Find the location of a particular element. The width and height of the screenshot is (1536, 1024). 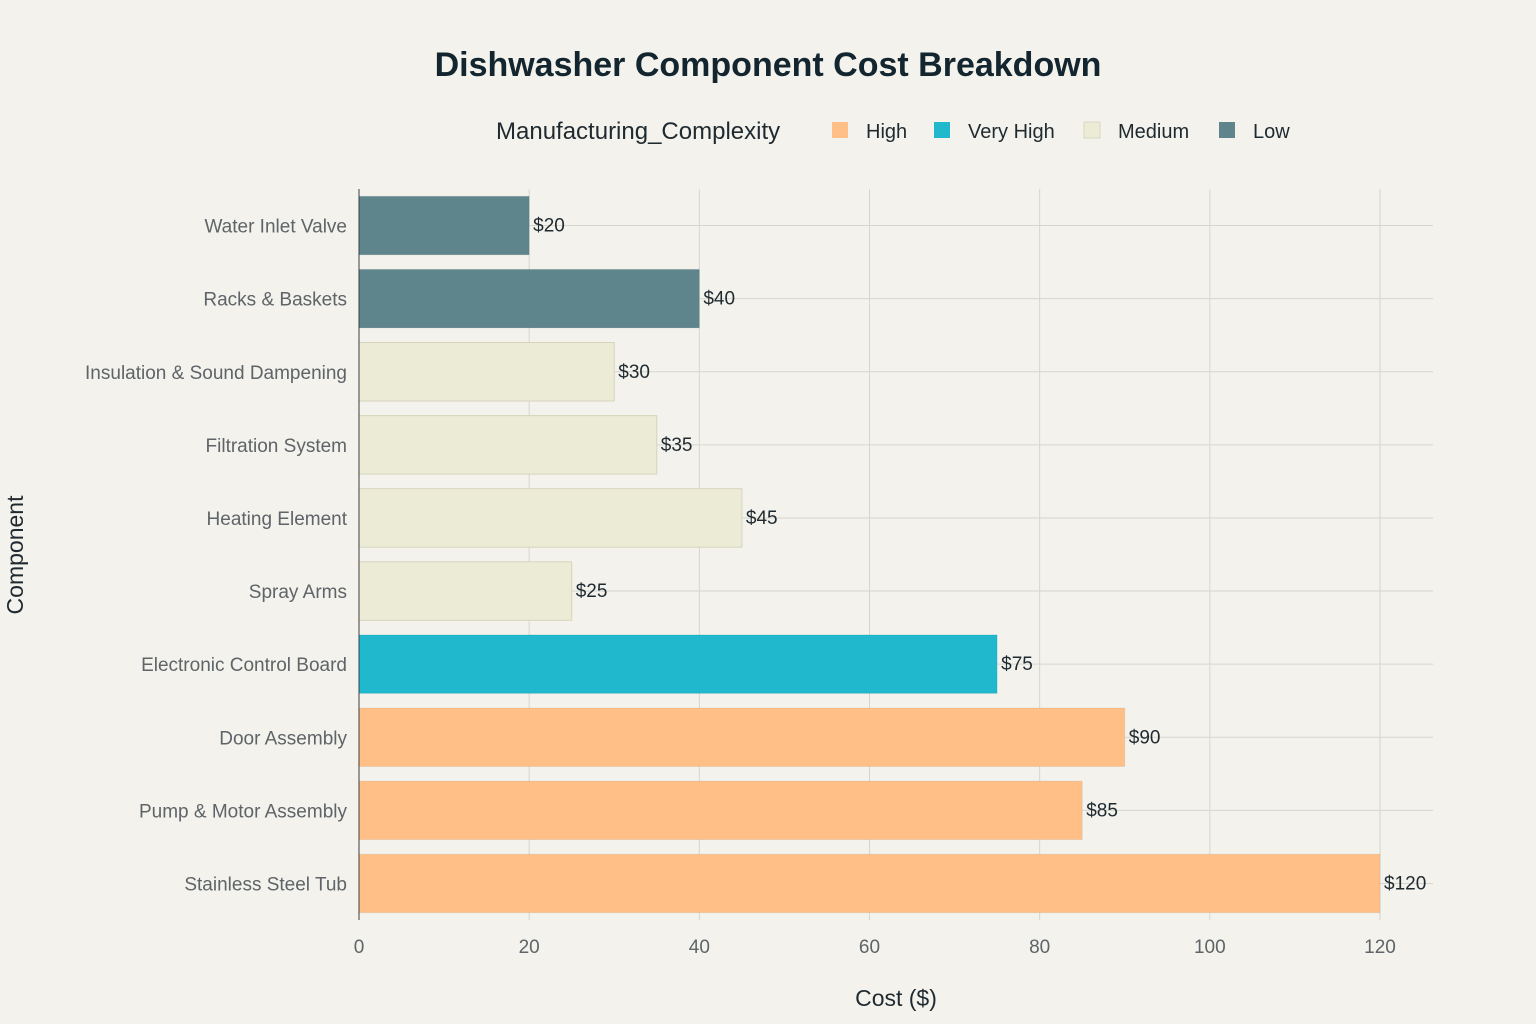

bar-insulation-and-sound-dampening is located at coordinates (486, 372).